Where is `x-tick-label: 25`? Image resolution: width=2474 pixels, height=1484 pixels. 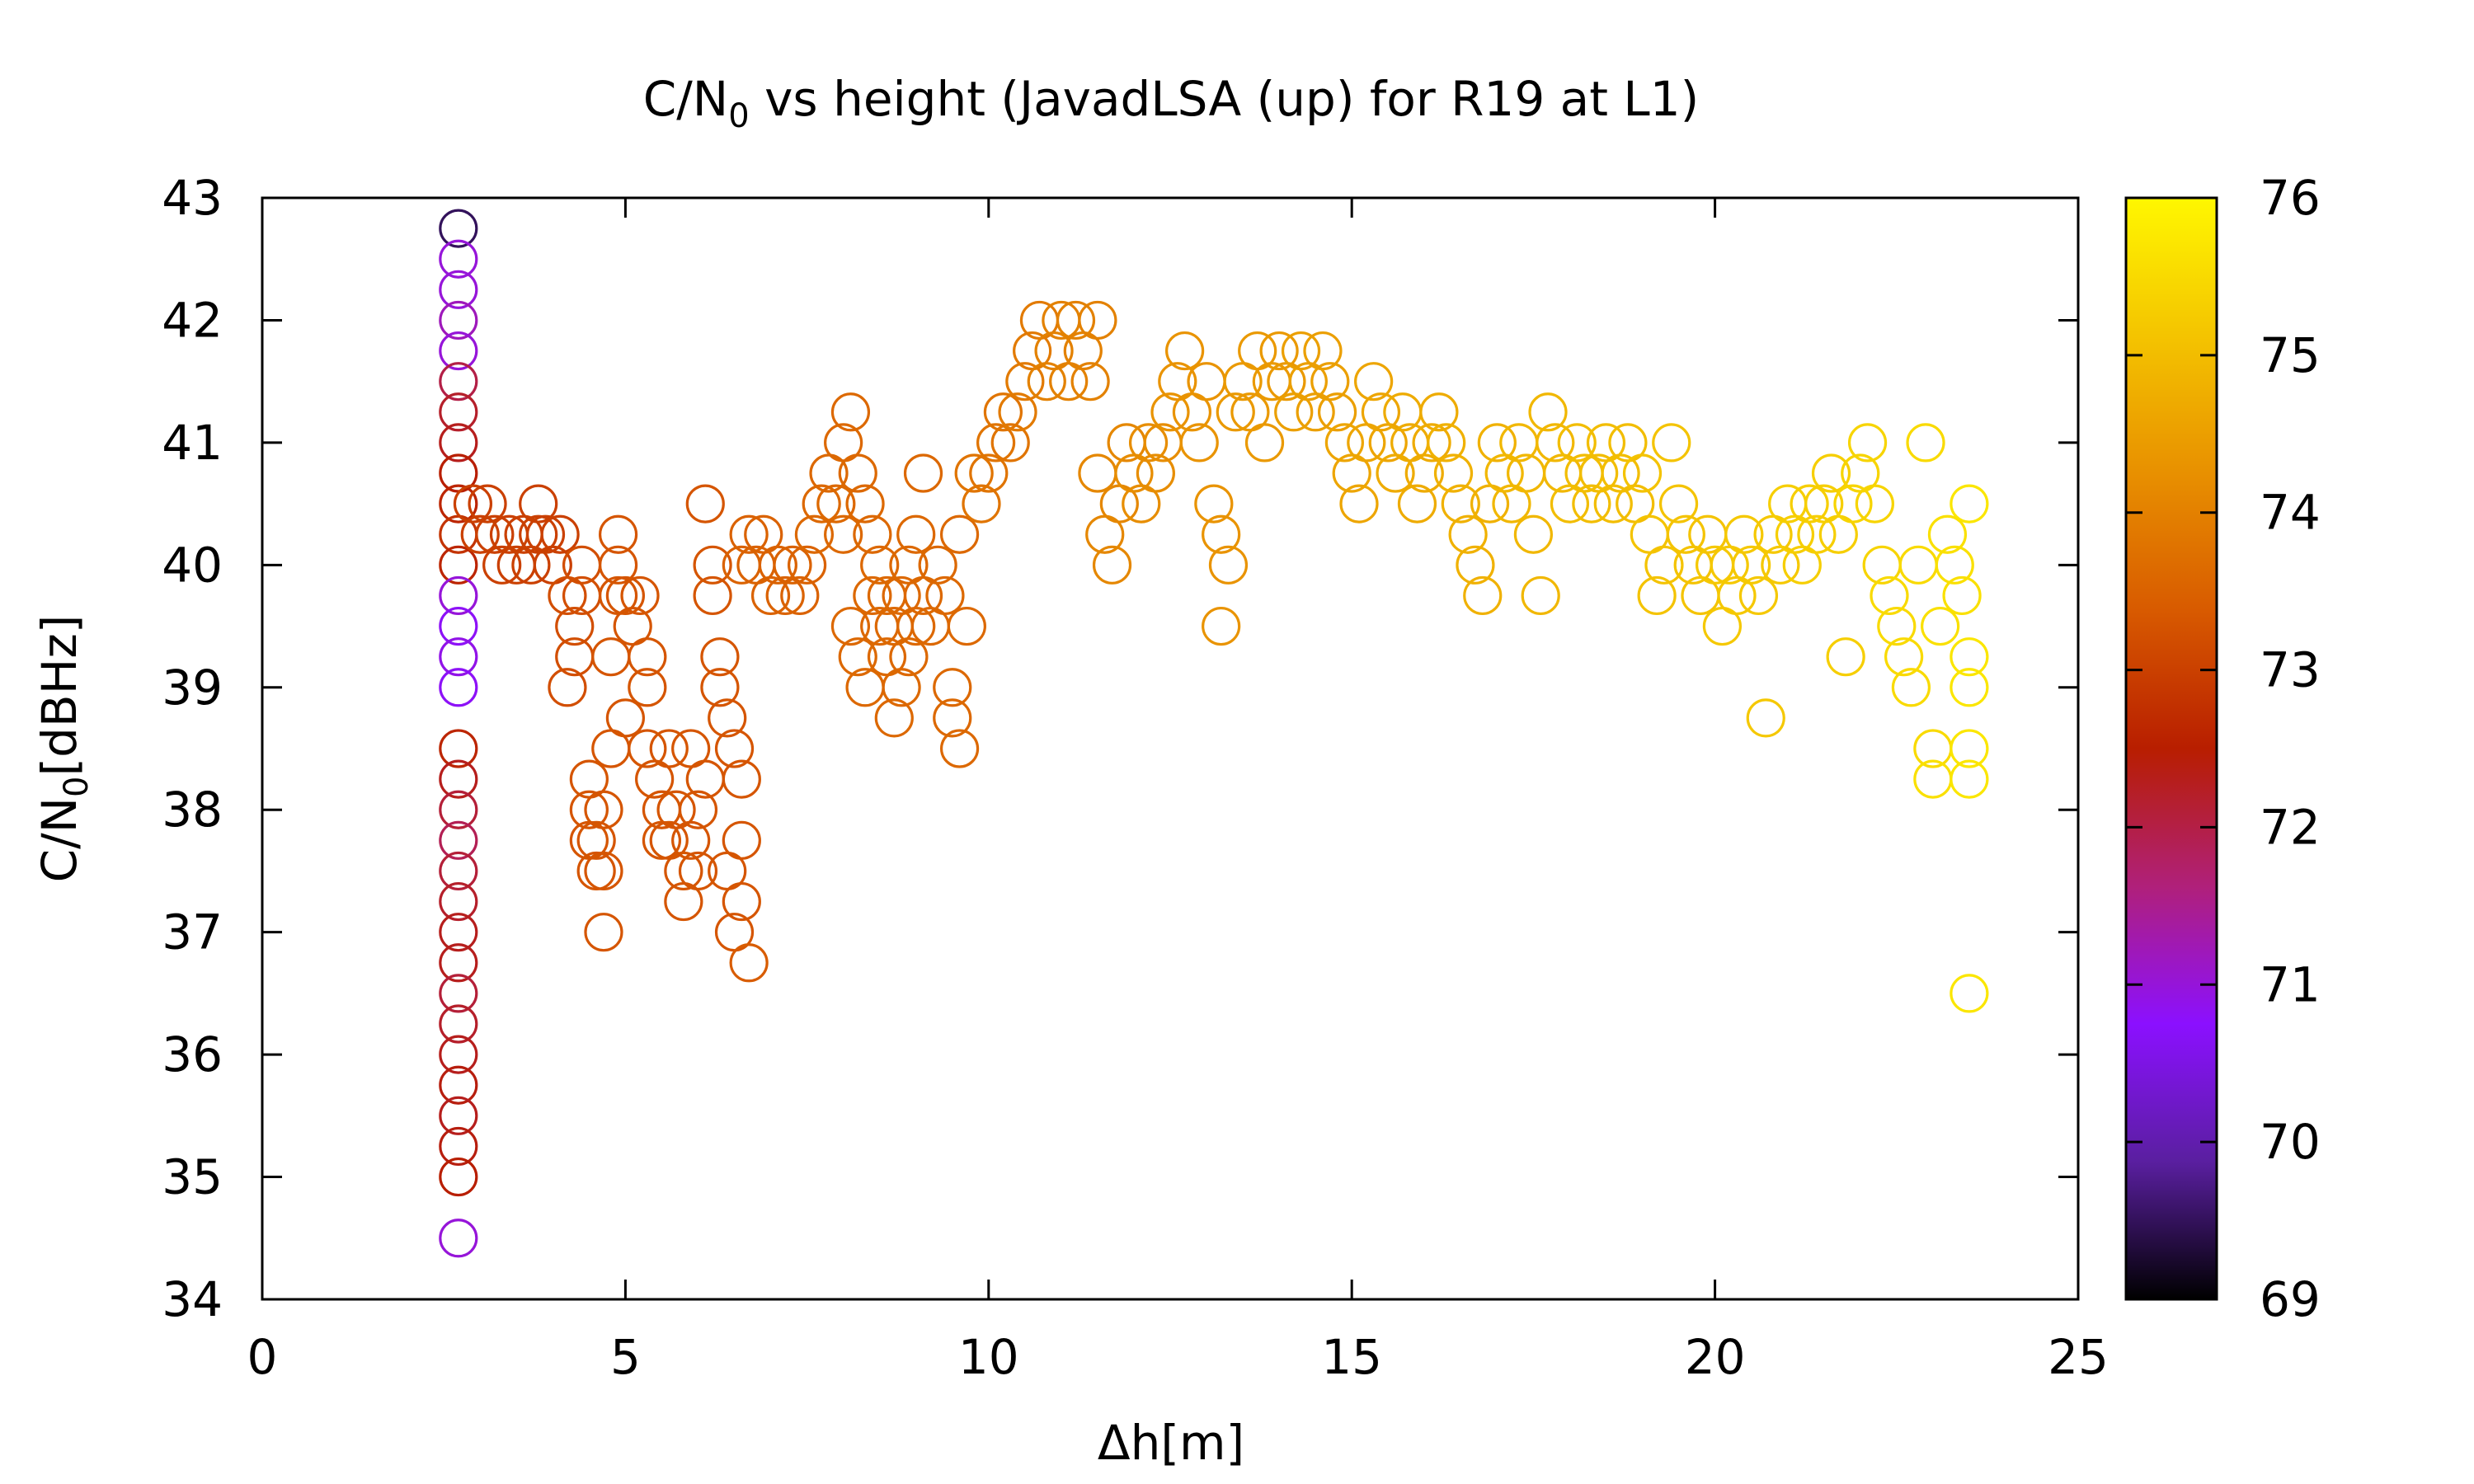
x-tick-label: 25 is located at coordinates (2078, 1357).